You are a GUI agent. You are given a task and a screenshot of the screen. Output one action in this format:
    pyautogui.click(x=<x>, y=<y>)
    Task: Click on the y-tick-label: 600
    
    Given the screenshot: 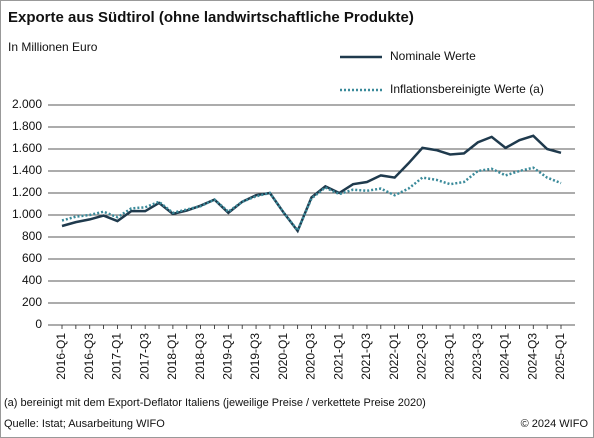 What is the action you would take?
    pyautogui.click(x=32, y=258)
    